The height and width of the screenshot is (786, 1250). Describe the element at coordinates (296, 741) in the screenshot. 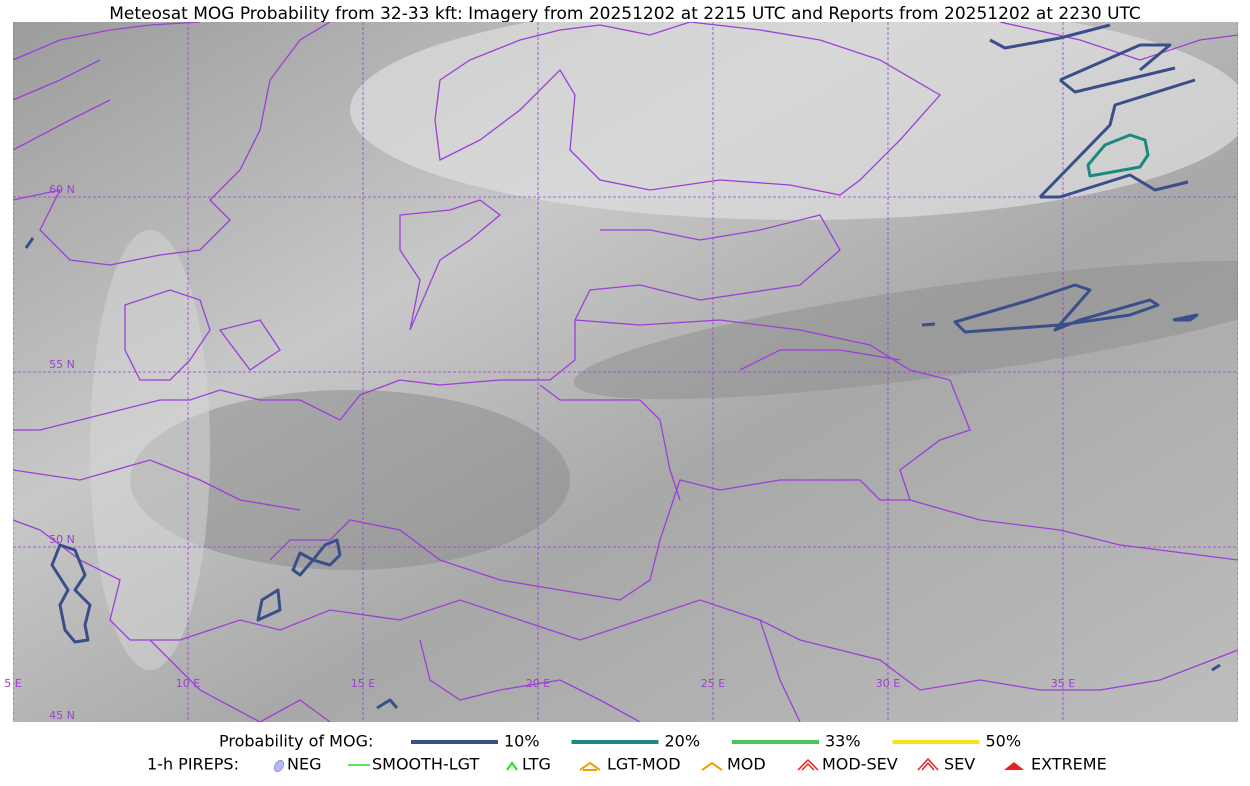

I see `legend-title: Probability of MOG:` at that location.